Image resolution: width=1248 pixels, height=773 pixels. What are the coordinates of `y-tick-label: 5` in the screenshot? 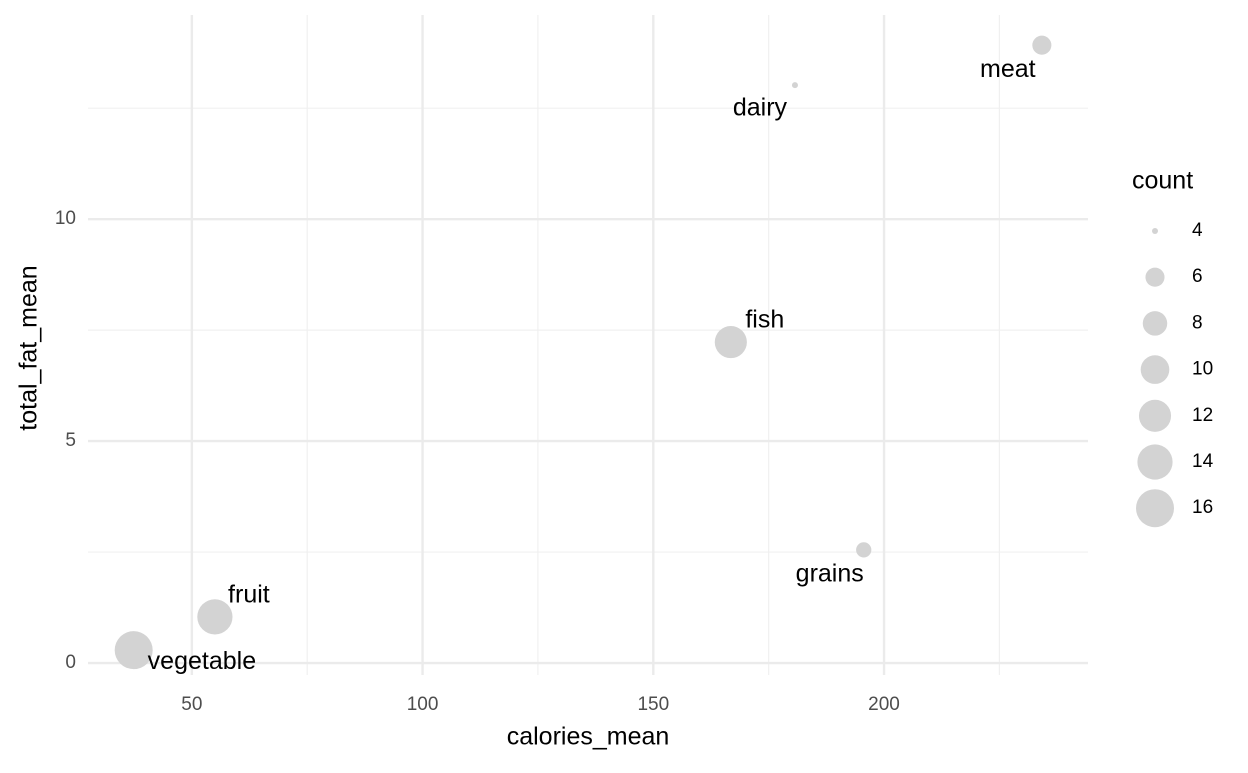 It's located at (70, 440).